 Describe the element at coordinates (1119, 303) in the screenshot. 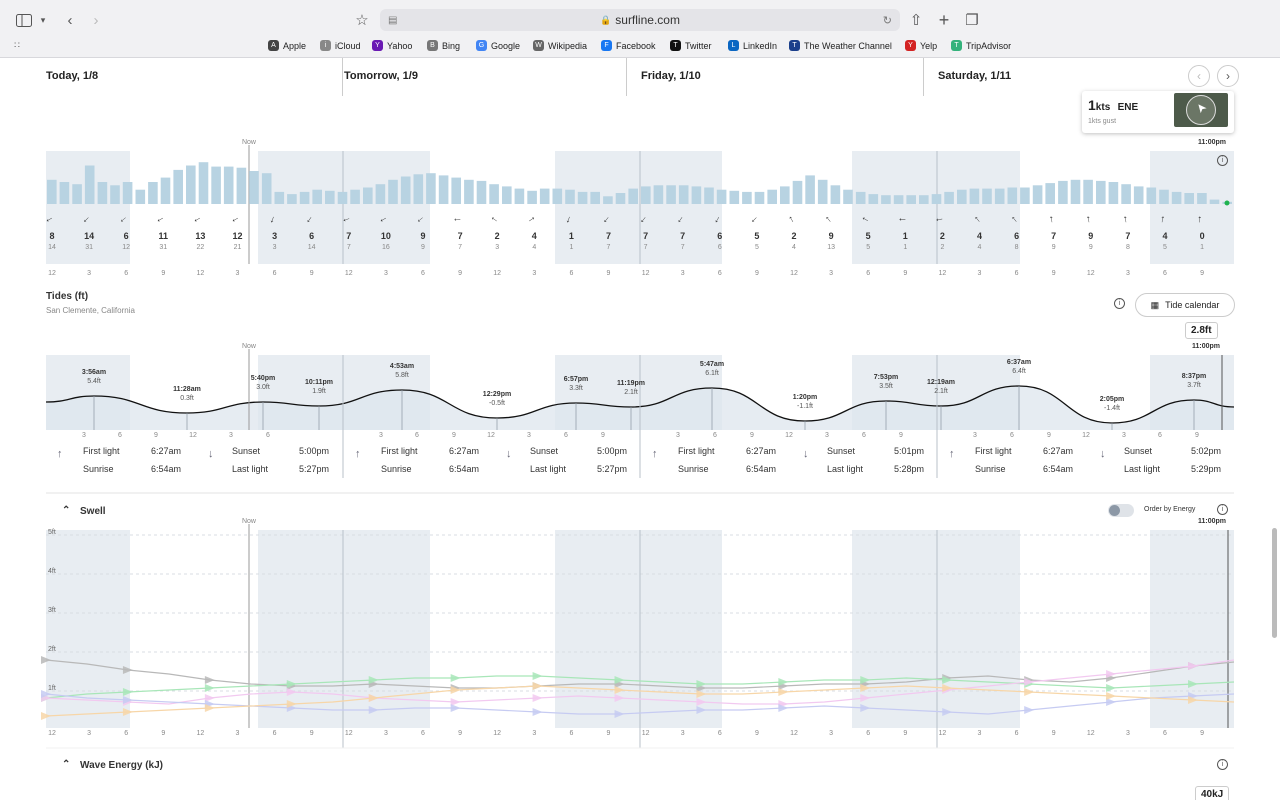

I see `tides-info-icon: i` at that location.